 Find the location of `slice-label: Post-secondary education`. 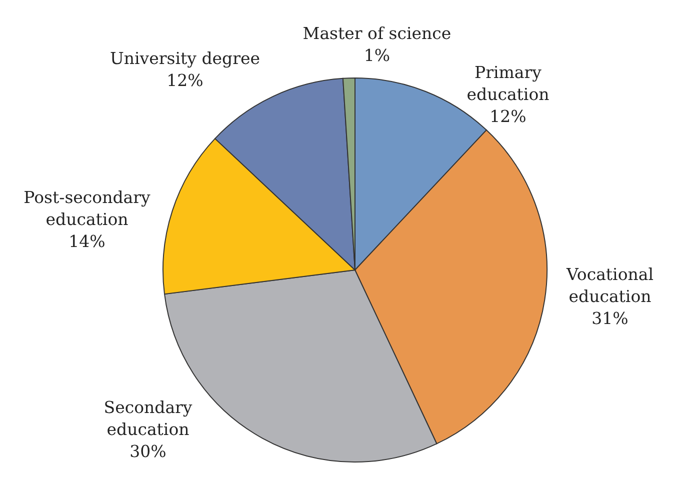

slice-label: Post-secondary education is located at coordinates (88, 208).